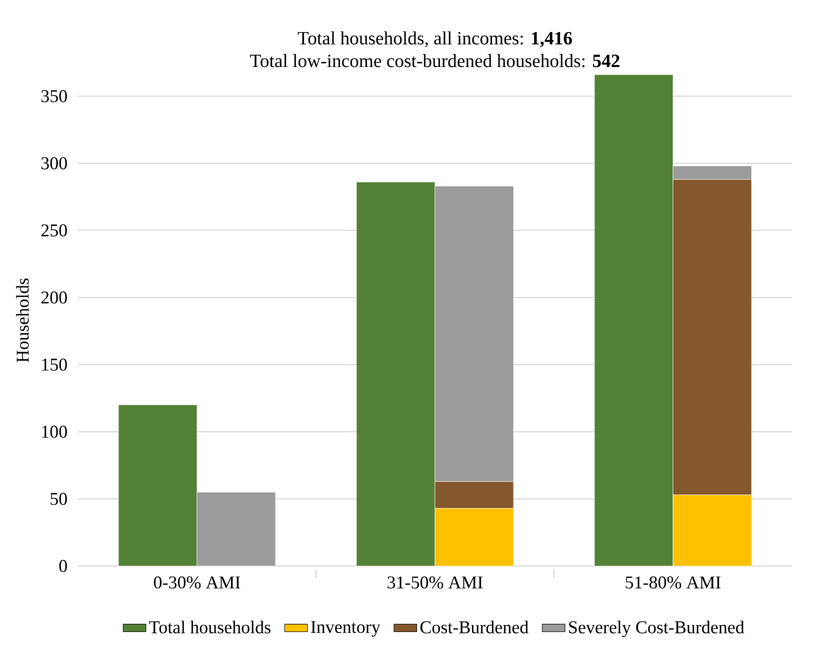  I want to click on chart-subtitle: Total low-income cost-burdened households: 542, so click(435, 61).